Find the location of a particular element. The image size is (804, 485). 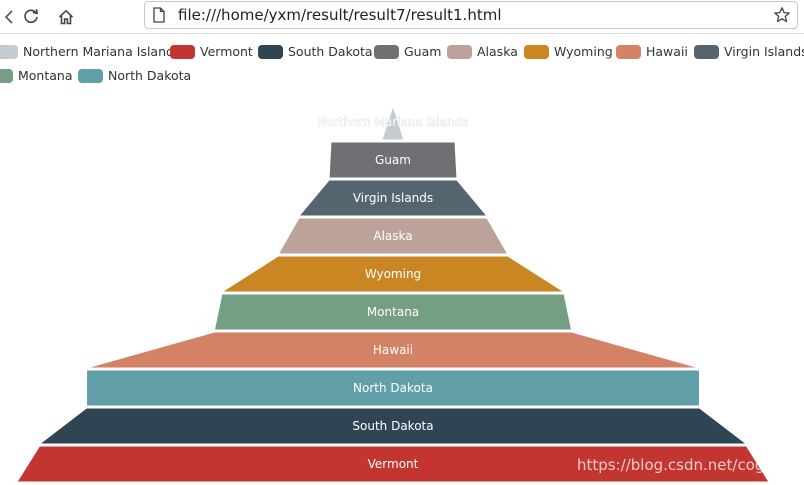

legend-item-guam: Guam is located at coordinates (407, 51).